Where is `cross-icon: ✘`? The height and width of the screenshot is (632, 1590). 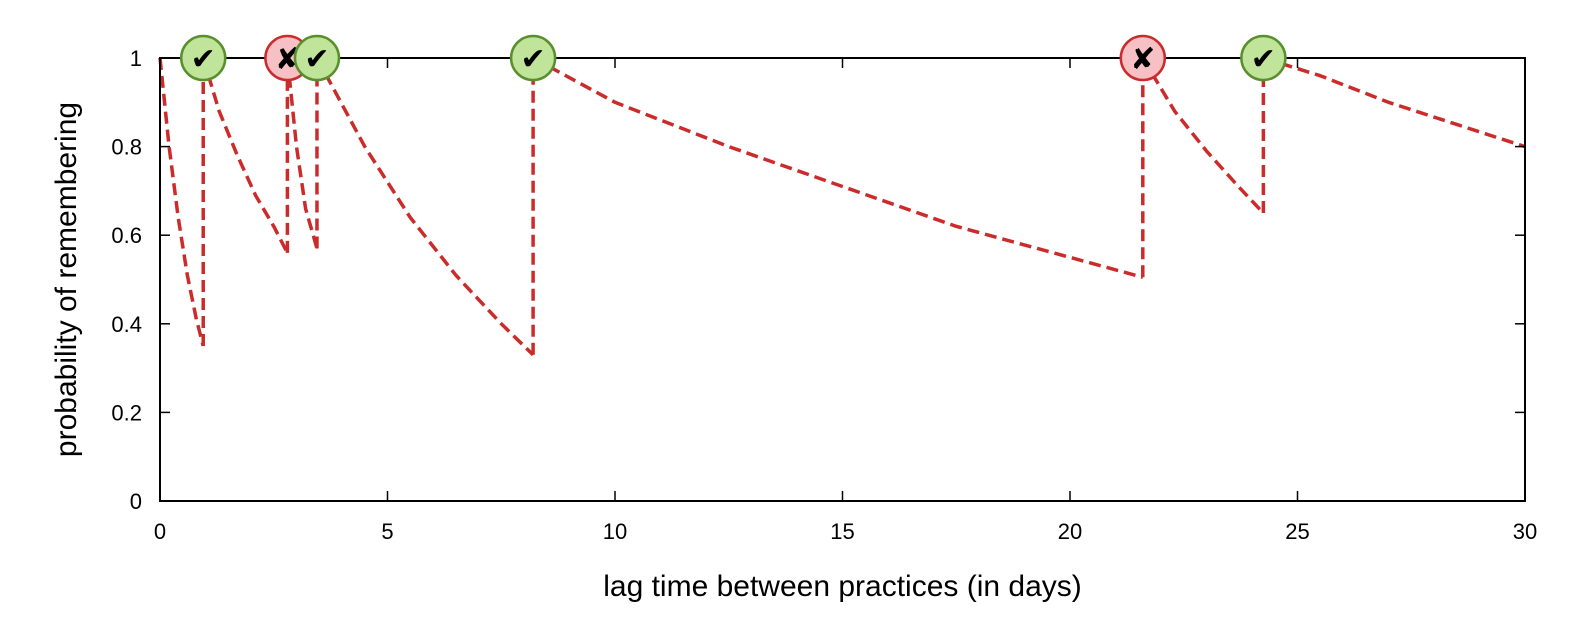 cross-icon: ✘ is located at coordinates (1142, 59).